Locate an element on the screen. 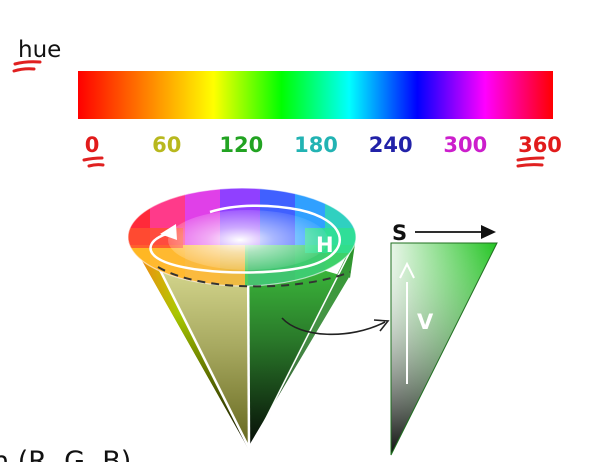 The width and height of the screenshot is (597, 462). hue-label: hue is located at coordinates (39, 50).